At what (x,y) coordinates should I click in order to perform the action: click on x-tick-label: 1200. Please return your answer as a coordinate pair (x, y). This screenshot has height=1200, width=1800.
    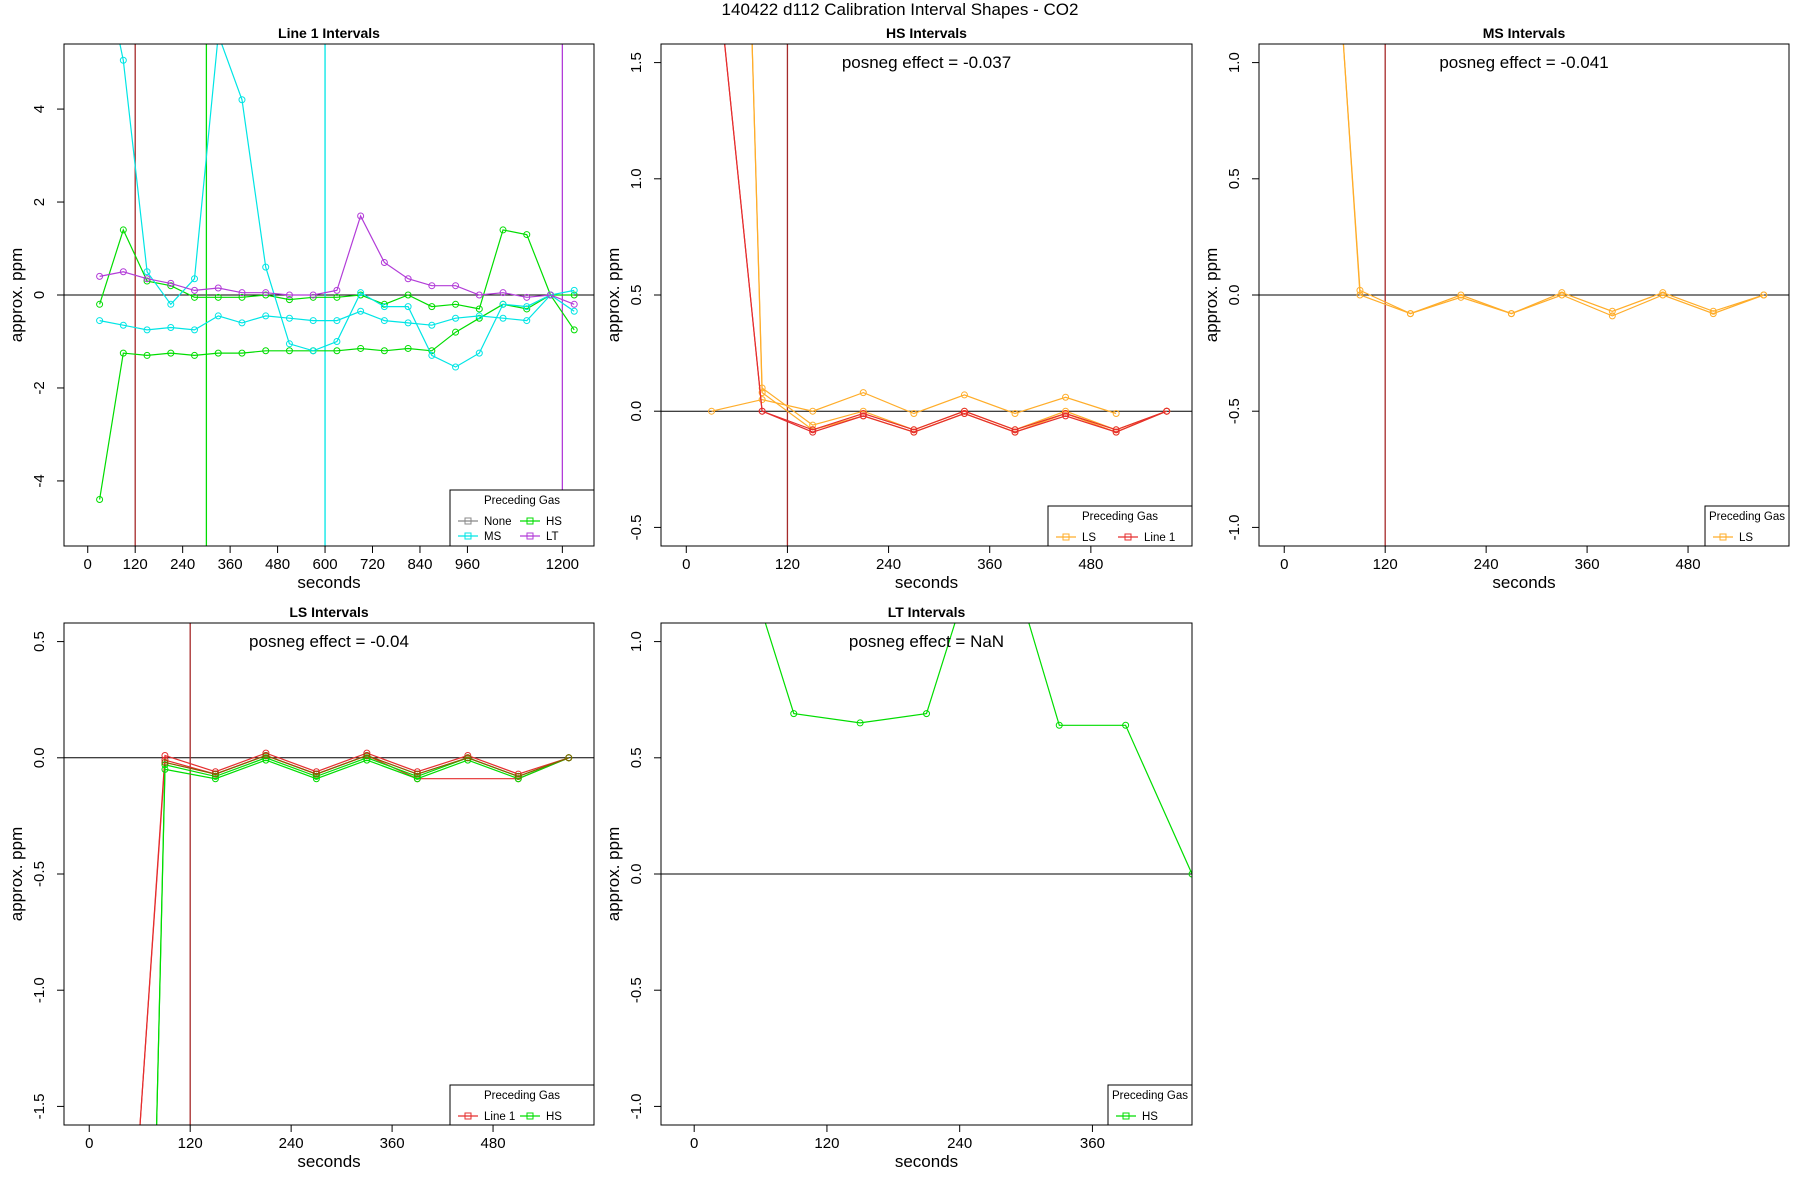
    Looking at the image, I should click on (562, 564).